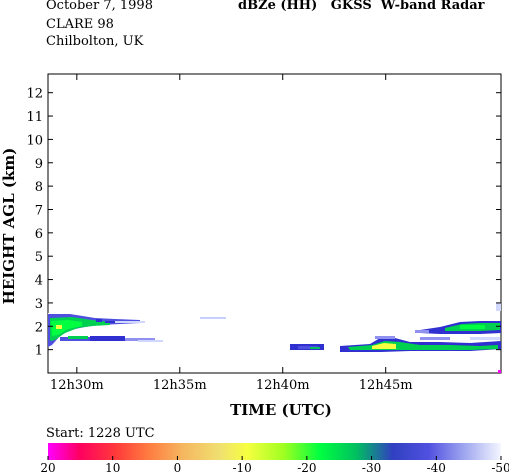  I want to click on campaign-label: CLARE 98, so click(80, 24).